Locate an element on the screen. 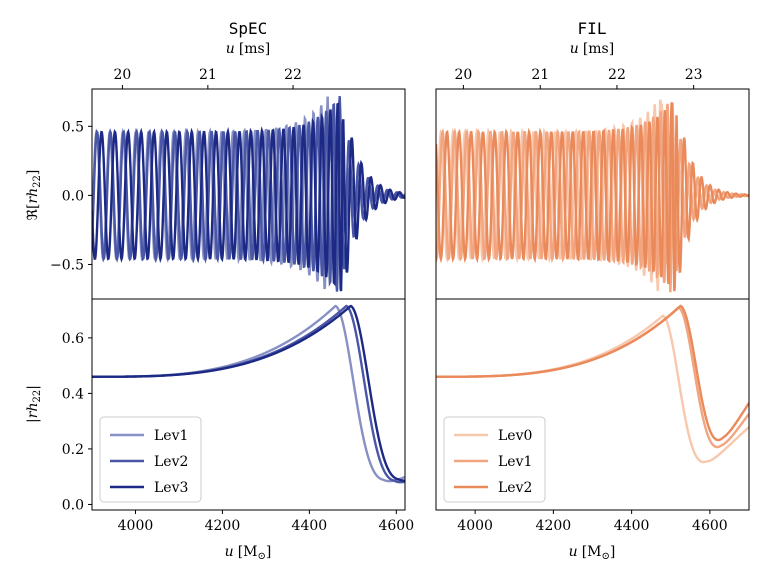  y-label-abs-prefix: | is located at coordinates (33, 420).